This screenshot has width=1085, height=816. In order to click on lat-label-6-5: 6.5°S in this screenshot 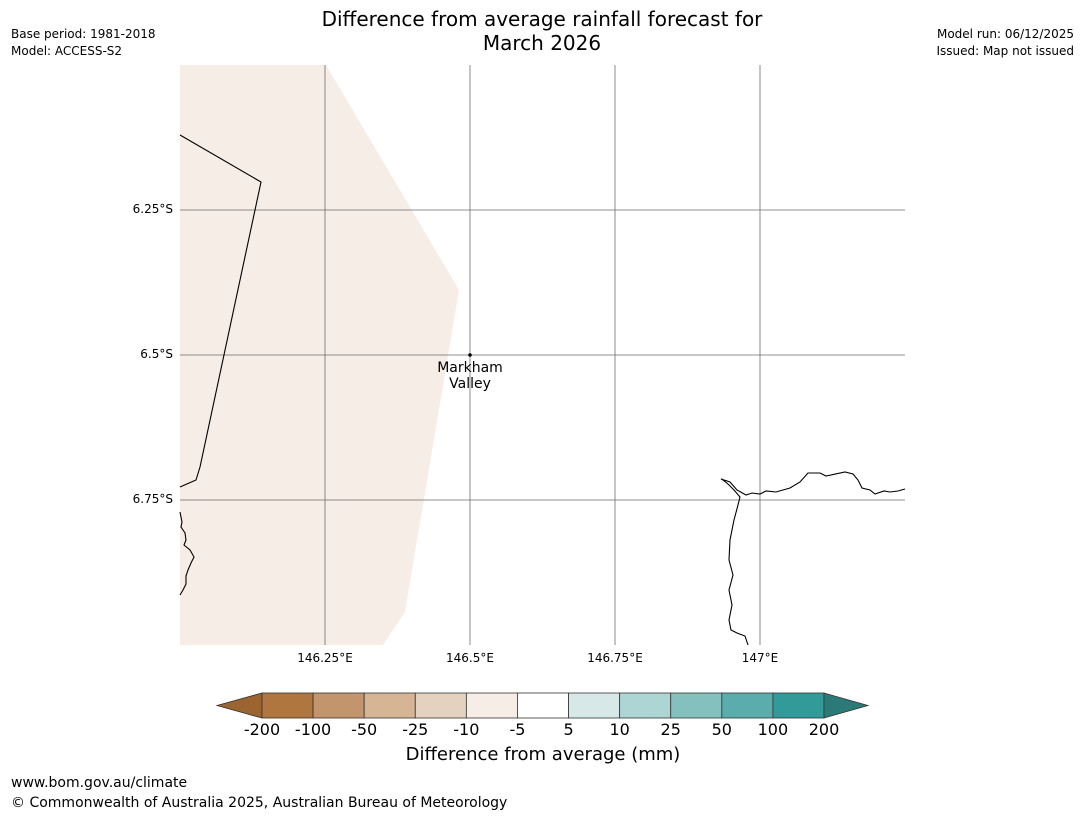, I will do `click(156, 354)`.